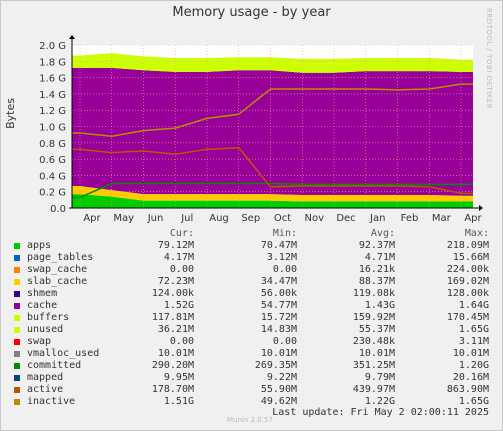  I want to click on legend-avg-value: 10.01M, so click(376, 353).